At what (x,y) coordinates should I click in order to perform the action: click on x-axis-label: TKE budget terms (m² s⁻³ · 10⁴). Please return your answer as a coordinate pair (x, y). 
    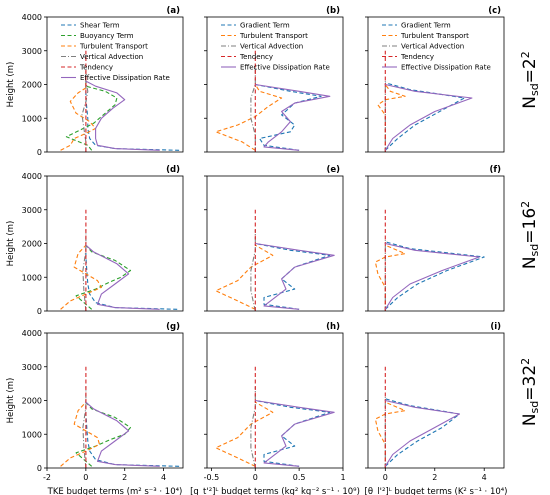
    Looking at the image, I should click on (115, 491).